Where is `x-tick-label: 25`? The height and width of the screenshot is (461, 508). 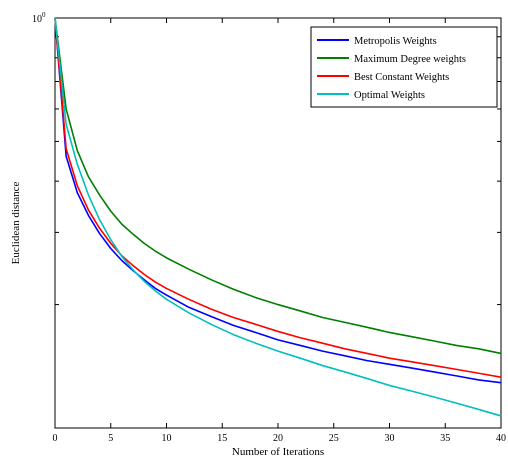 x-tick-label: 25 is located at coordinates (334, 438).